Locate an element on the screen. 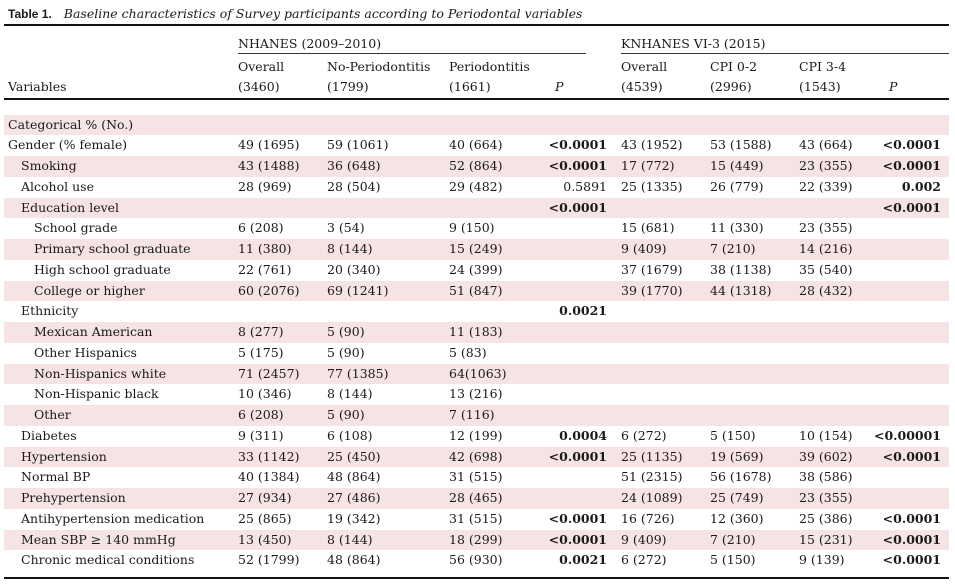 This screenshot has height=584, width=955. cell-nh-periodontitis: 12 (199) is located at coordinates (476, 435).